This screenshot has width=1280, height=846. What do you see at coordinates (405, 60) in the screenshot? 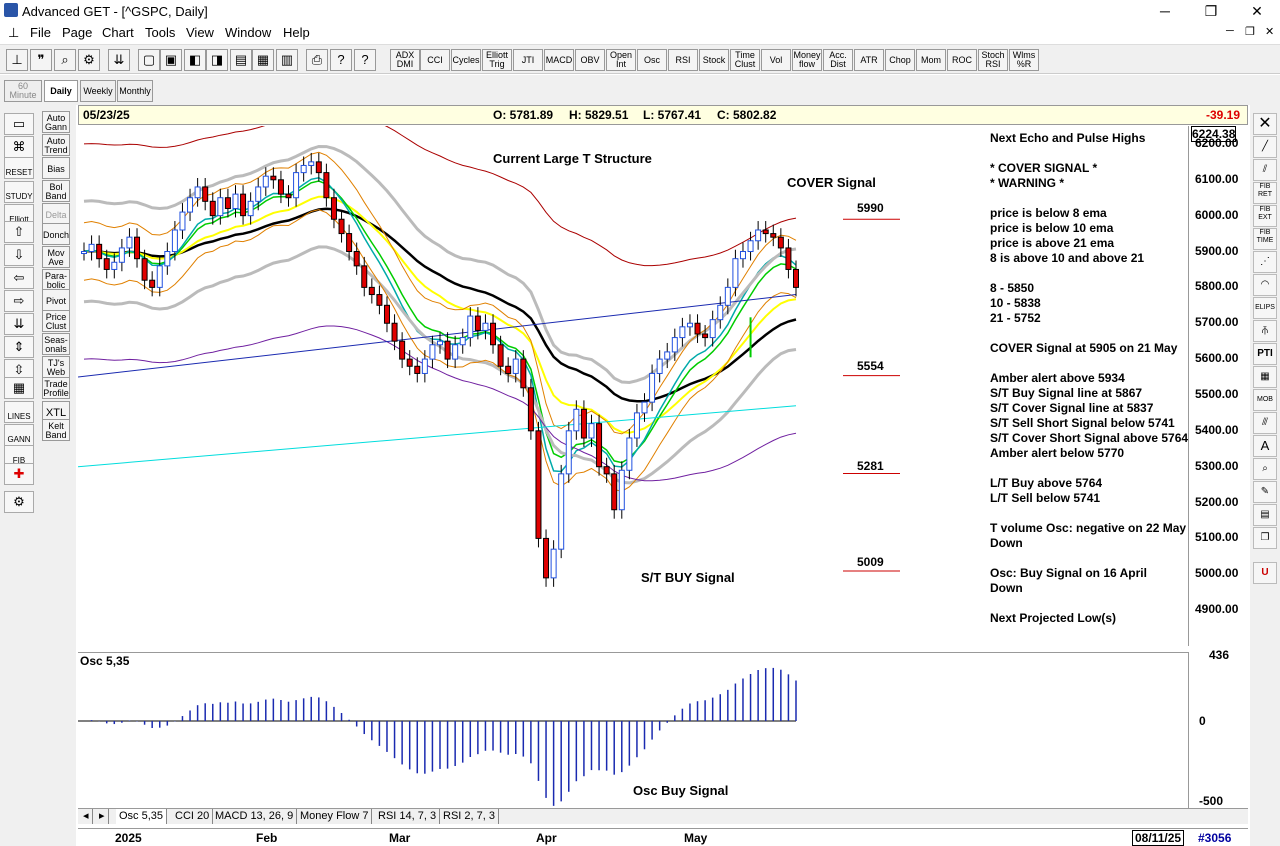
I see `tb-adx: ADX DMI` at bounding box center [405, 60].